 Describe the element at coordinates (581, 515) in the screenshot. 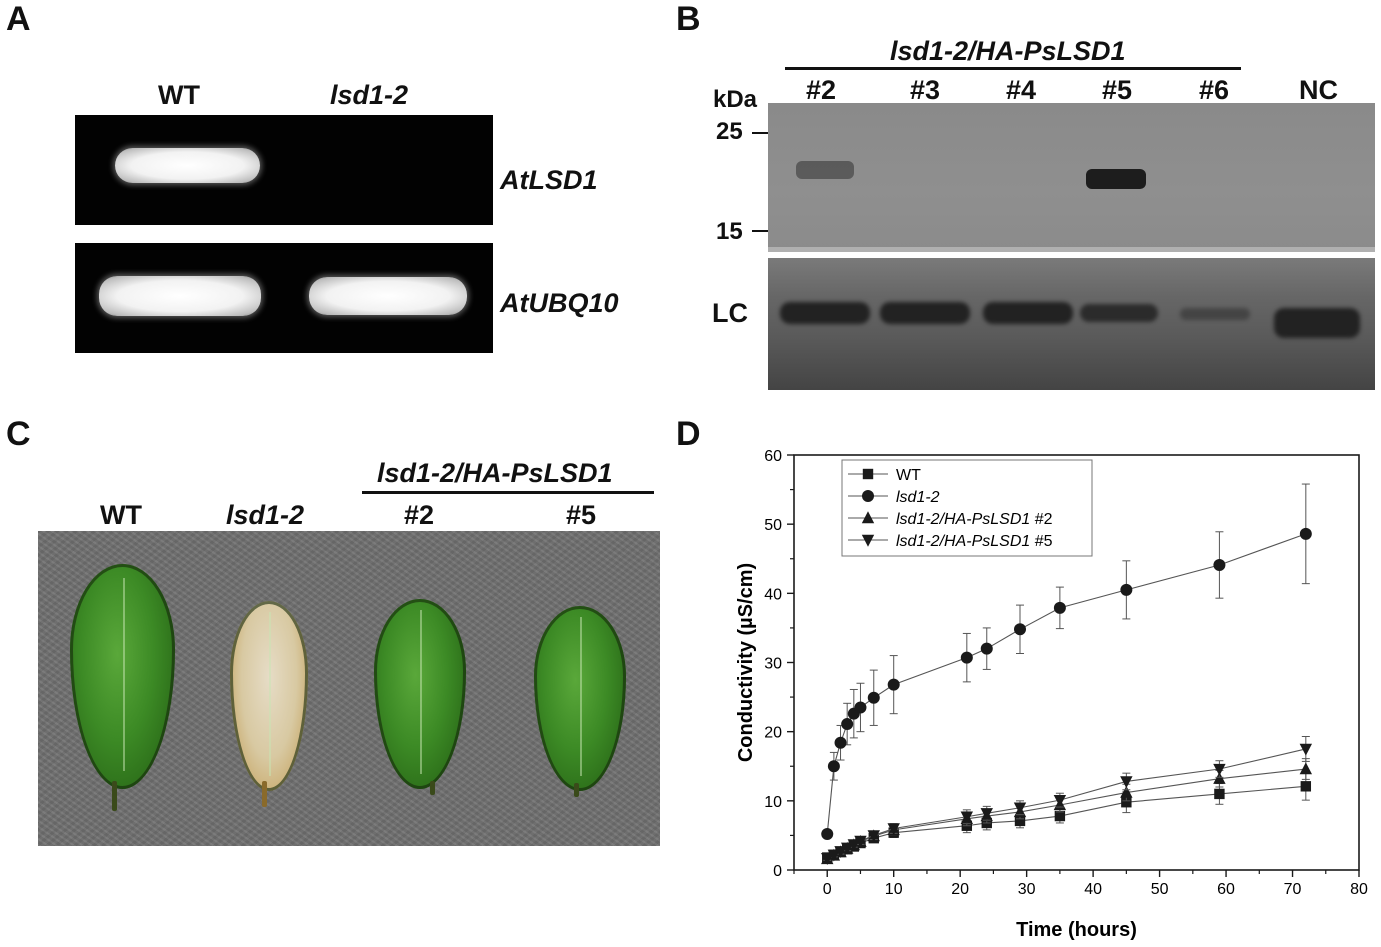

I see `panel-c-line5-label: #5` at that location.